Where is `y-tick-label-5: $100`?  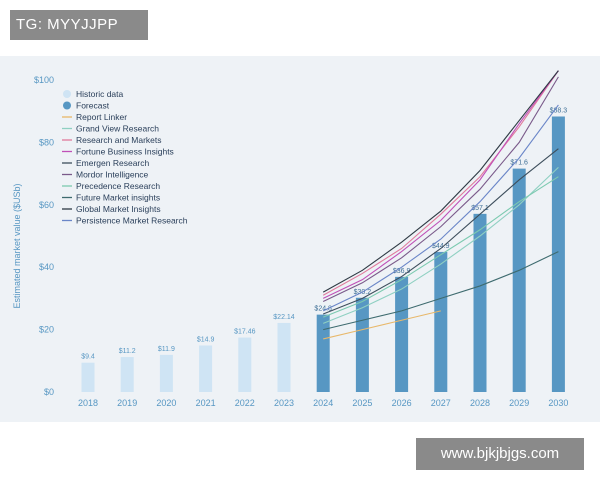 y-tick-label-5: $100 is located at coordinates (44, 80).